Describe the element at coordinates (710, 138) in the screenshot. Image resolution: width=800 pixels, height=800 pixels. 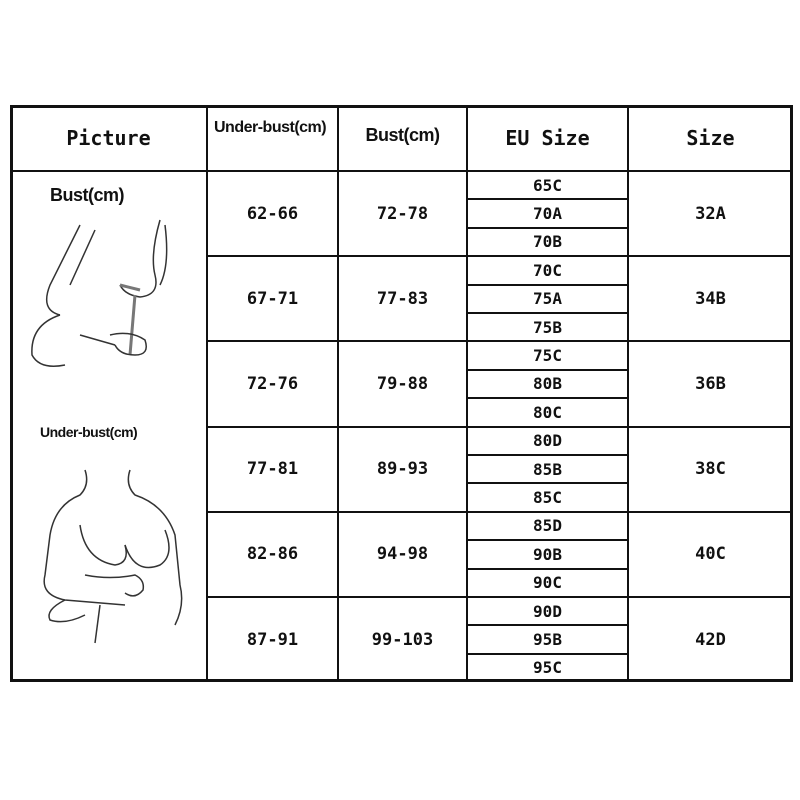
I see `header-size: Size` at that location.